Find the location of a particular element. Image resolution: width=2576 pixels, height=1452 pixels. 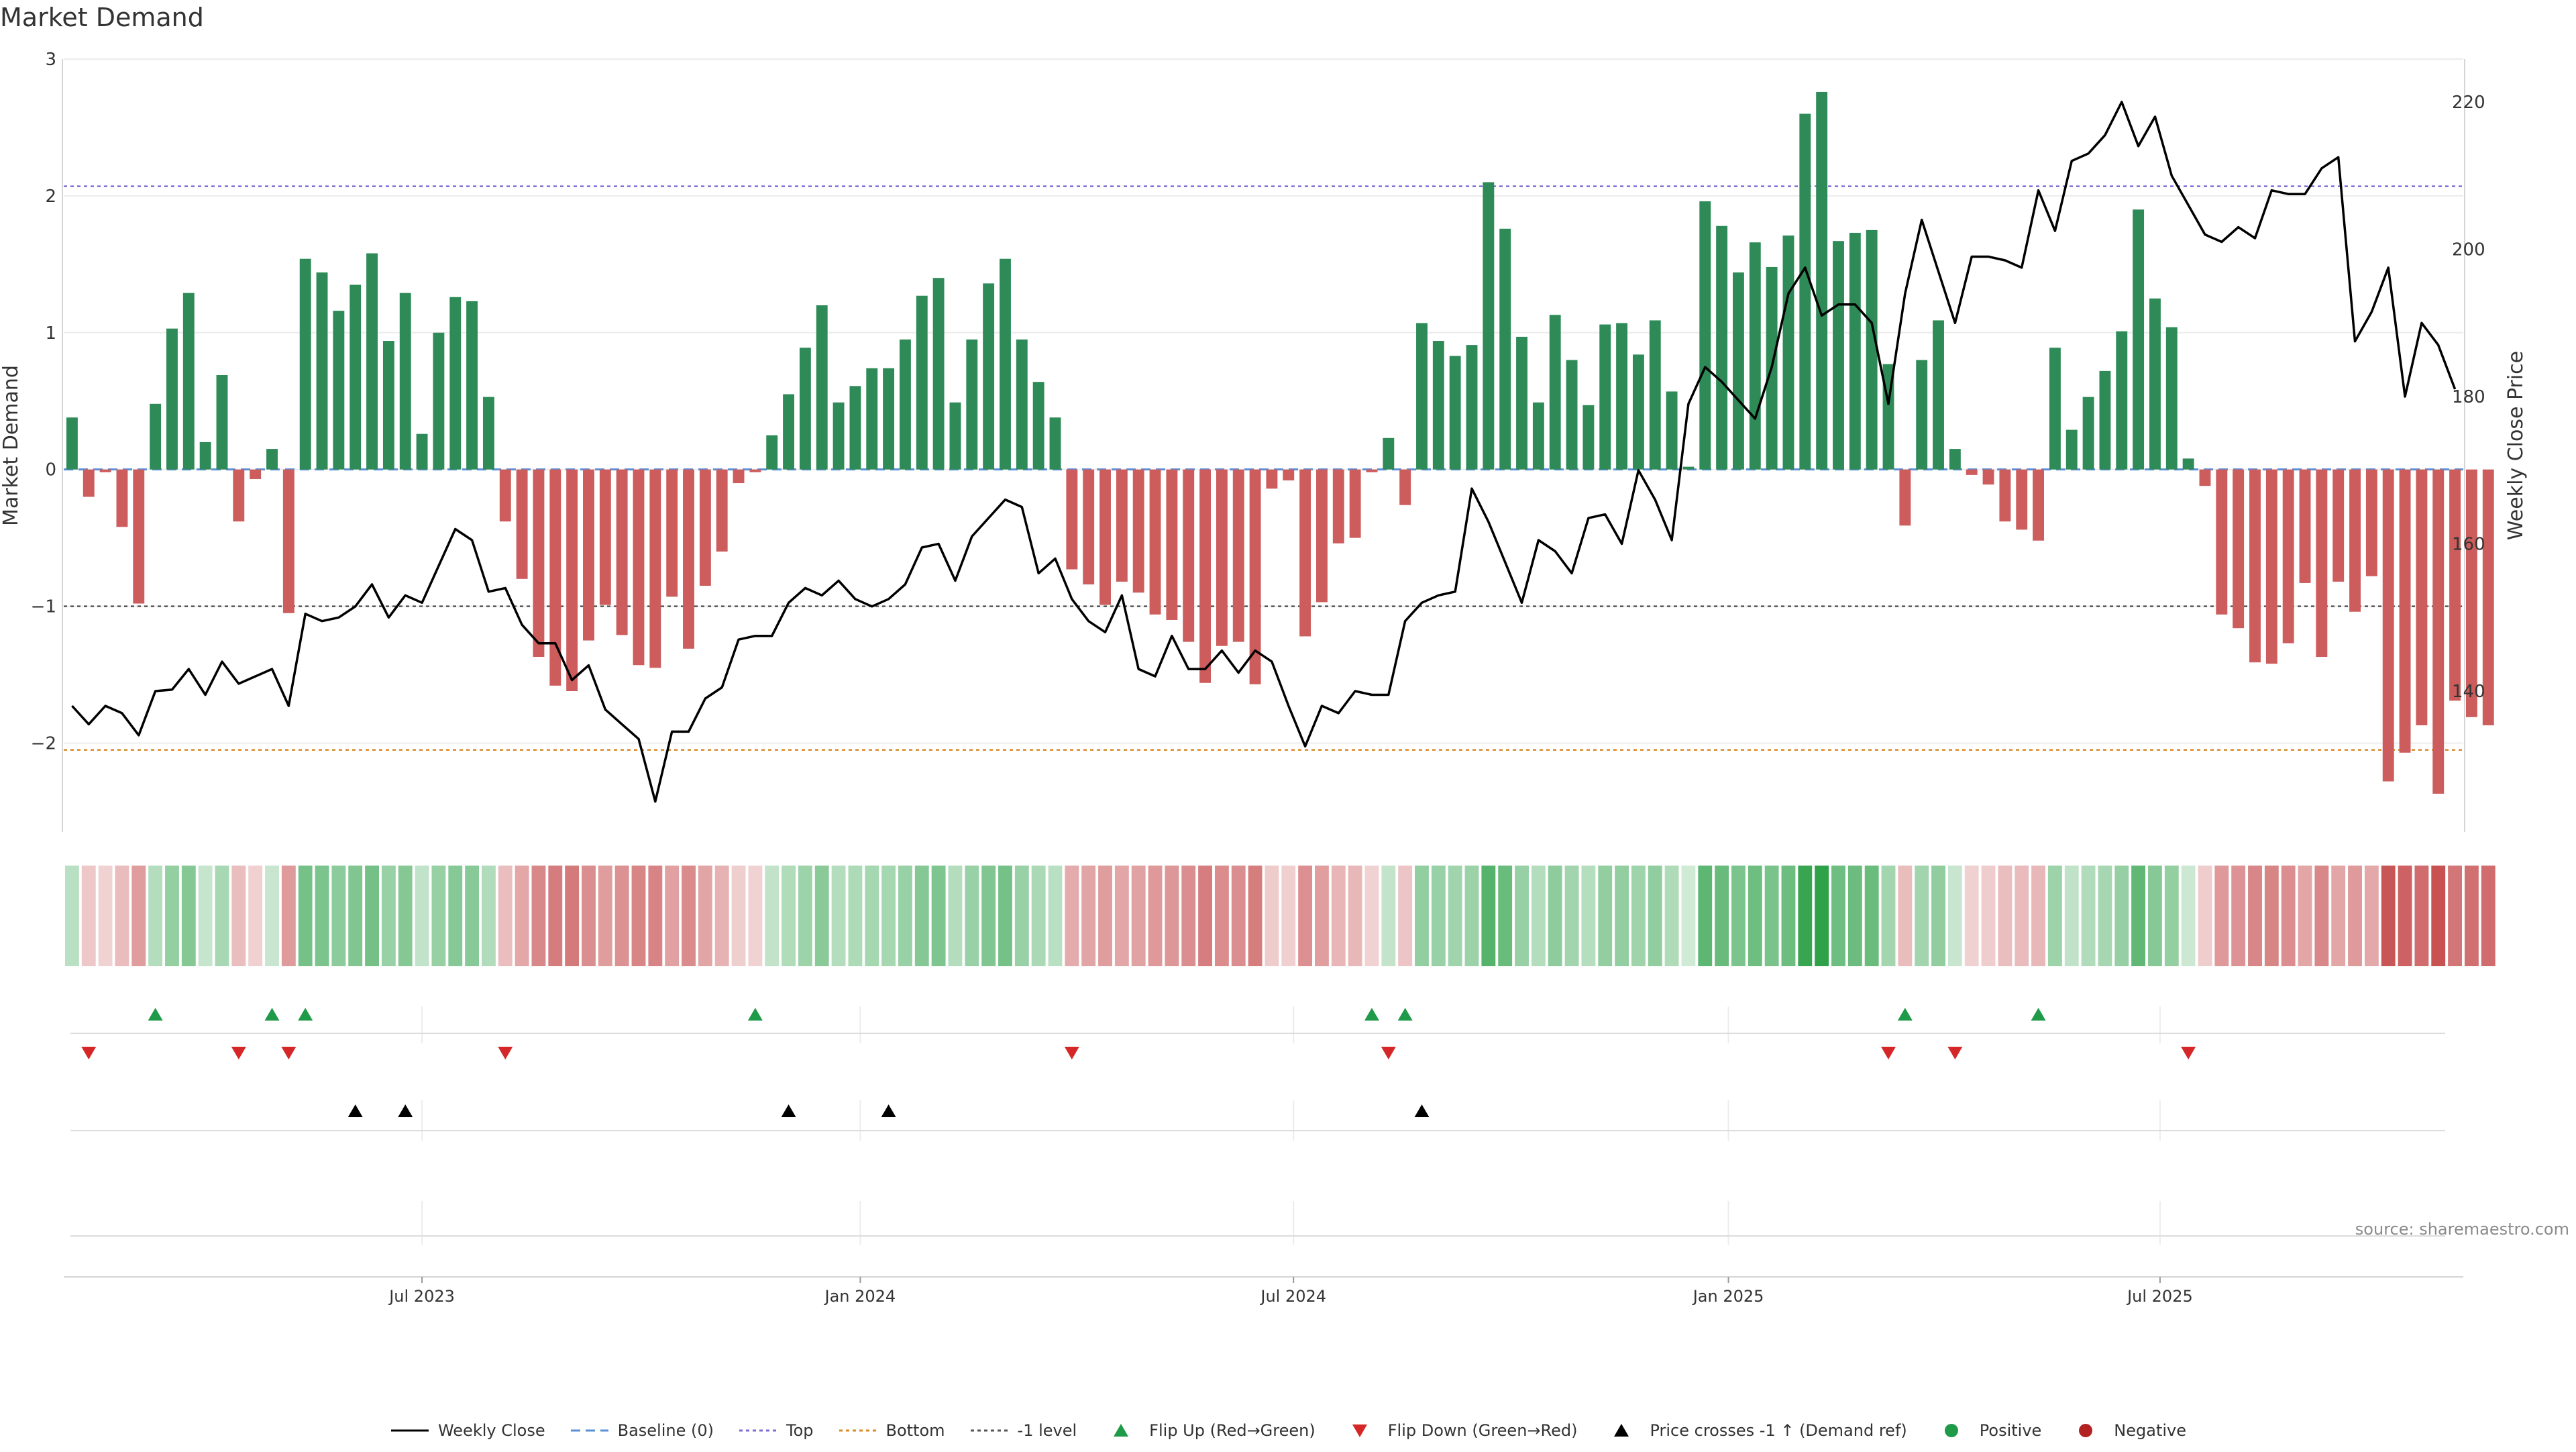

legend-item: Positive is located at coordinates (1986, 1431).